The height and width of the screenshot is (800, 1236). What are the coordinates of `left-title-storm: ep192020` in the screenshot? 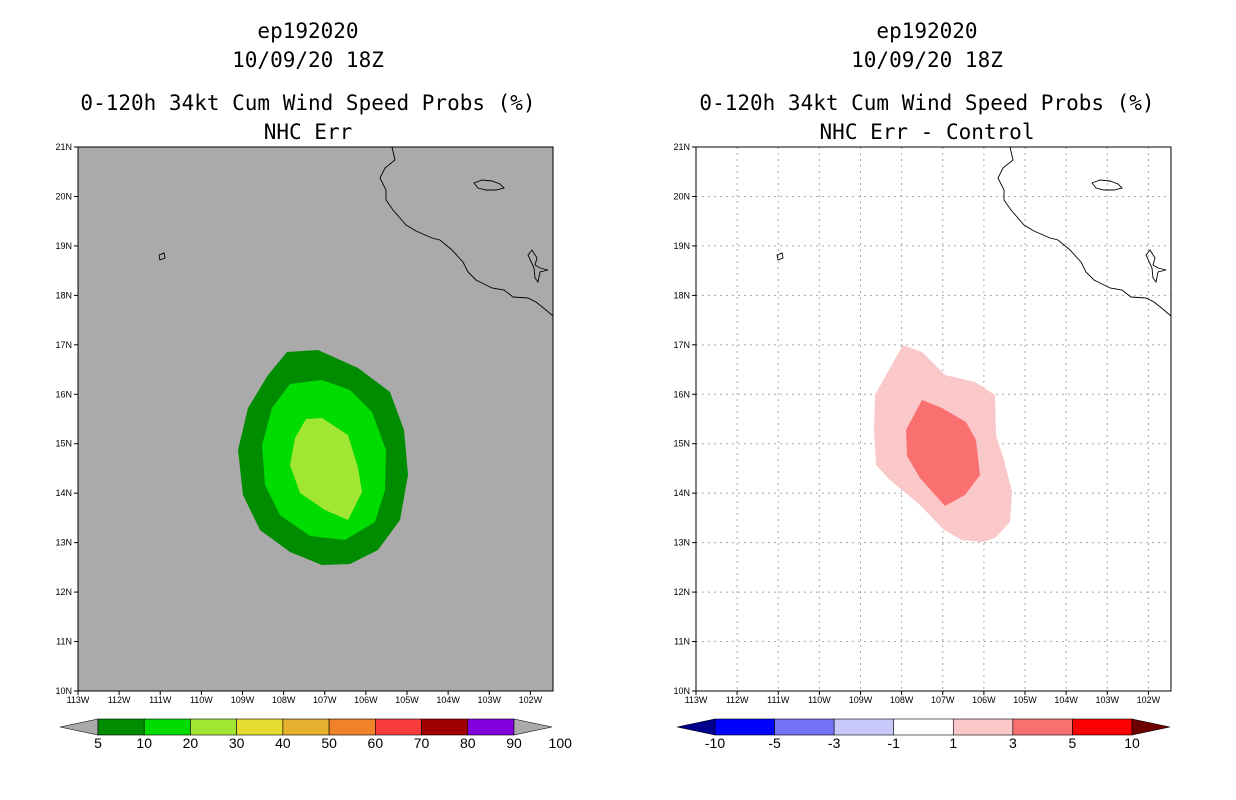 It's located at (307, 31).